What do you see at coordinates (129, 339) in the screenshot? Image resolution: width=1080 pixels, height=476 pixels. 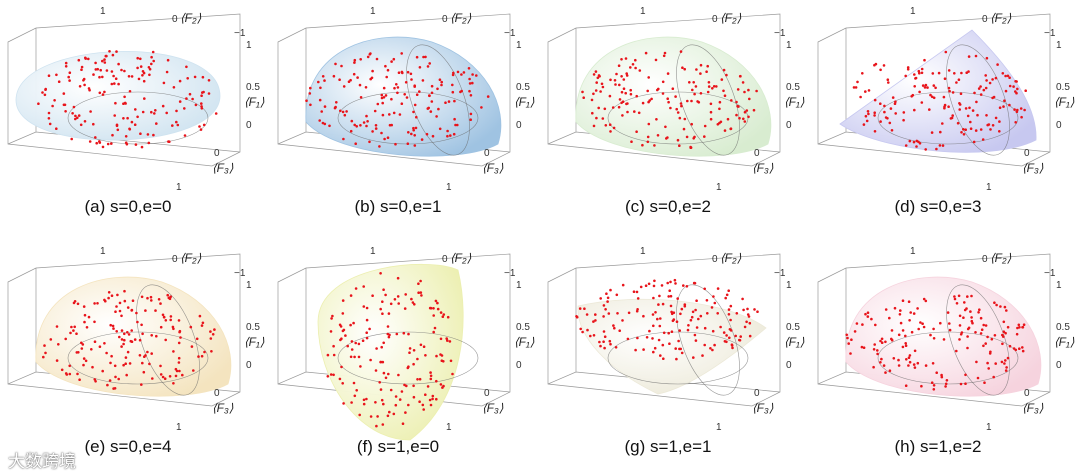 I see `sample-points` at bounding box center [129, 339].